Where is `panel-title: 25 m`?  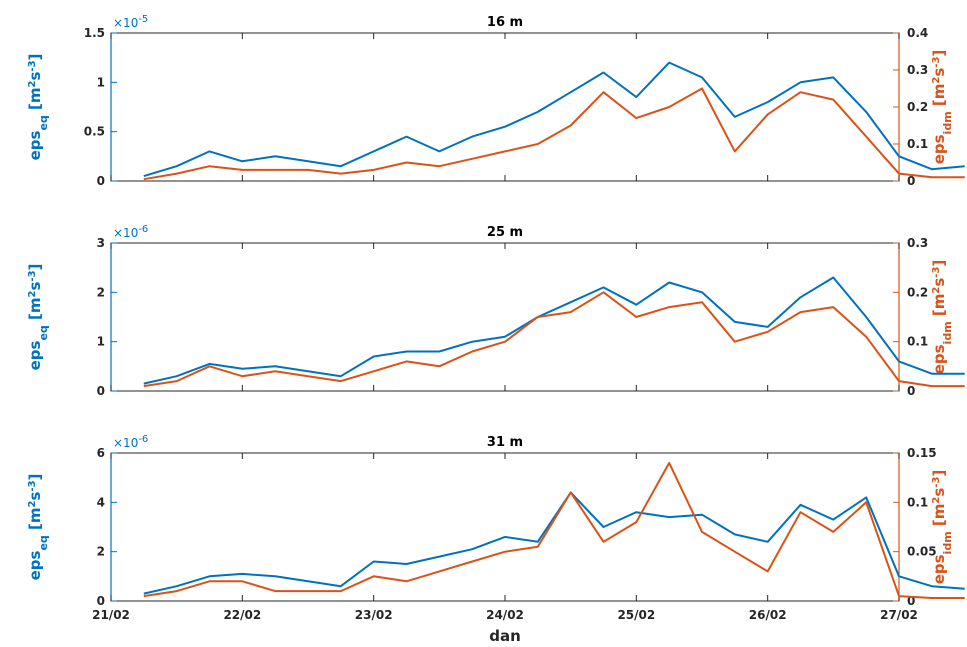 panel-title: 25 m is located at coordinates (505, 232).